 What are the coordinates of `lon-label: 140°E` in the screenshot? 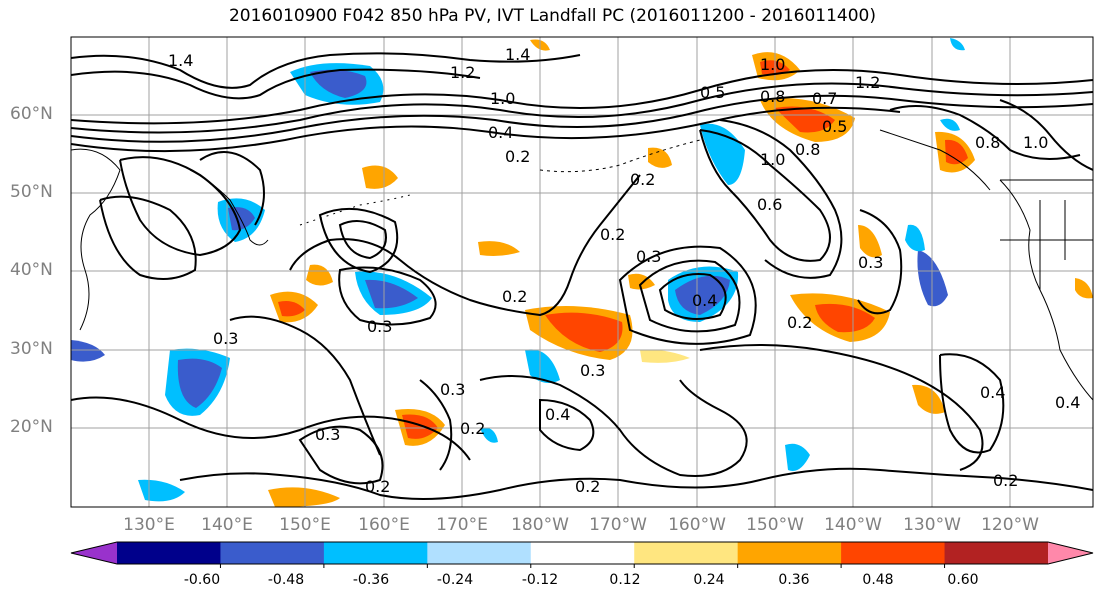 It's located at (227, 525).